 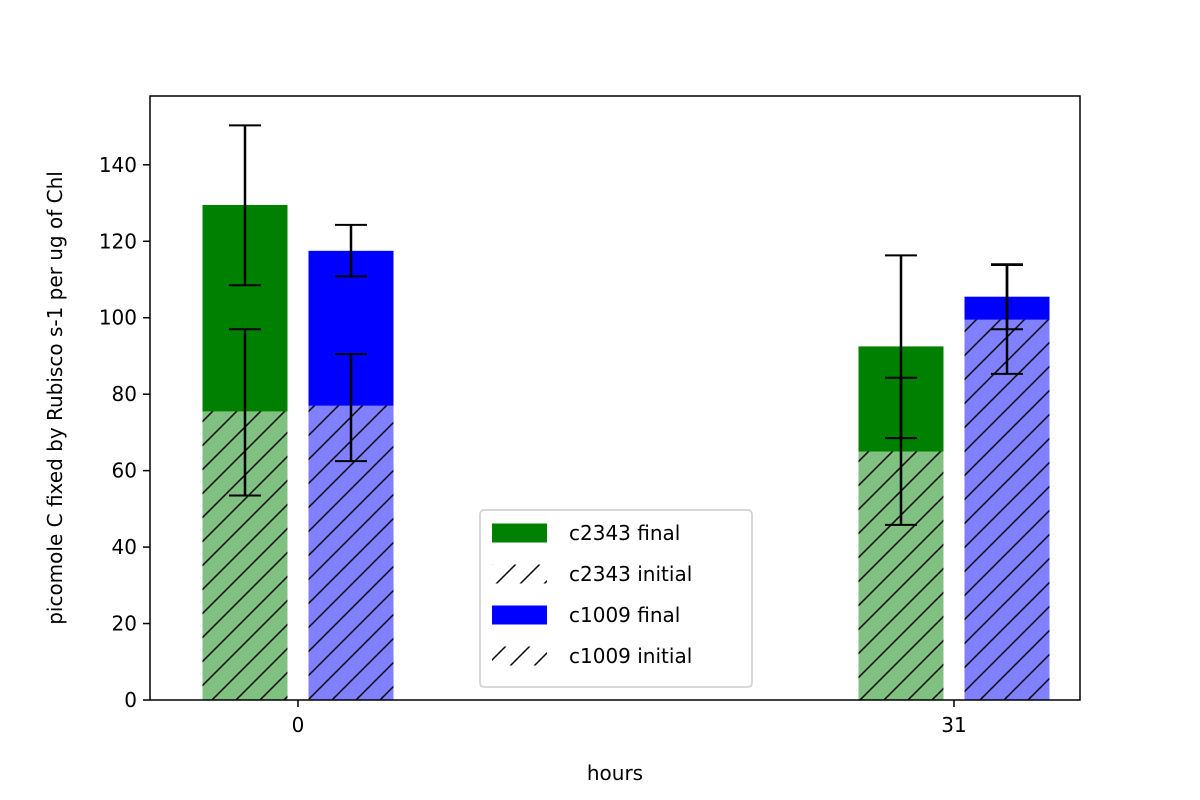 What do you see at coordinates (953, 725) in the screenshot?
I see `x-tick-label-31: 31` at bounding box center [953, 725].